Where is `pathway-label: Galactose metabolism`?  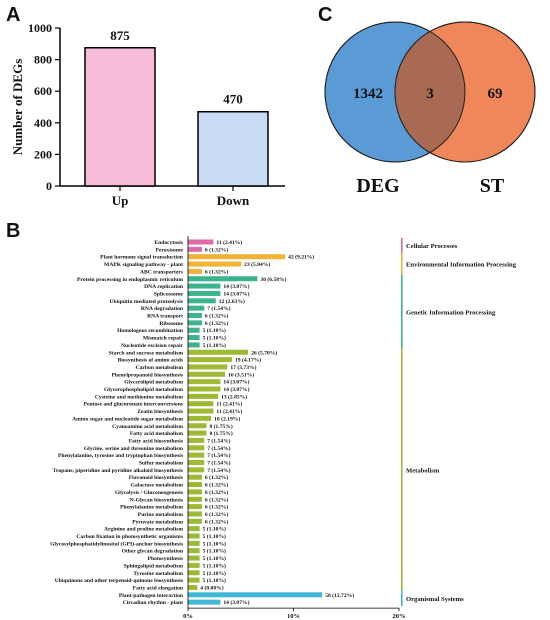 pathway-label: Galactose metabolism is located at coordinates (157, 486).